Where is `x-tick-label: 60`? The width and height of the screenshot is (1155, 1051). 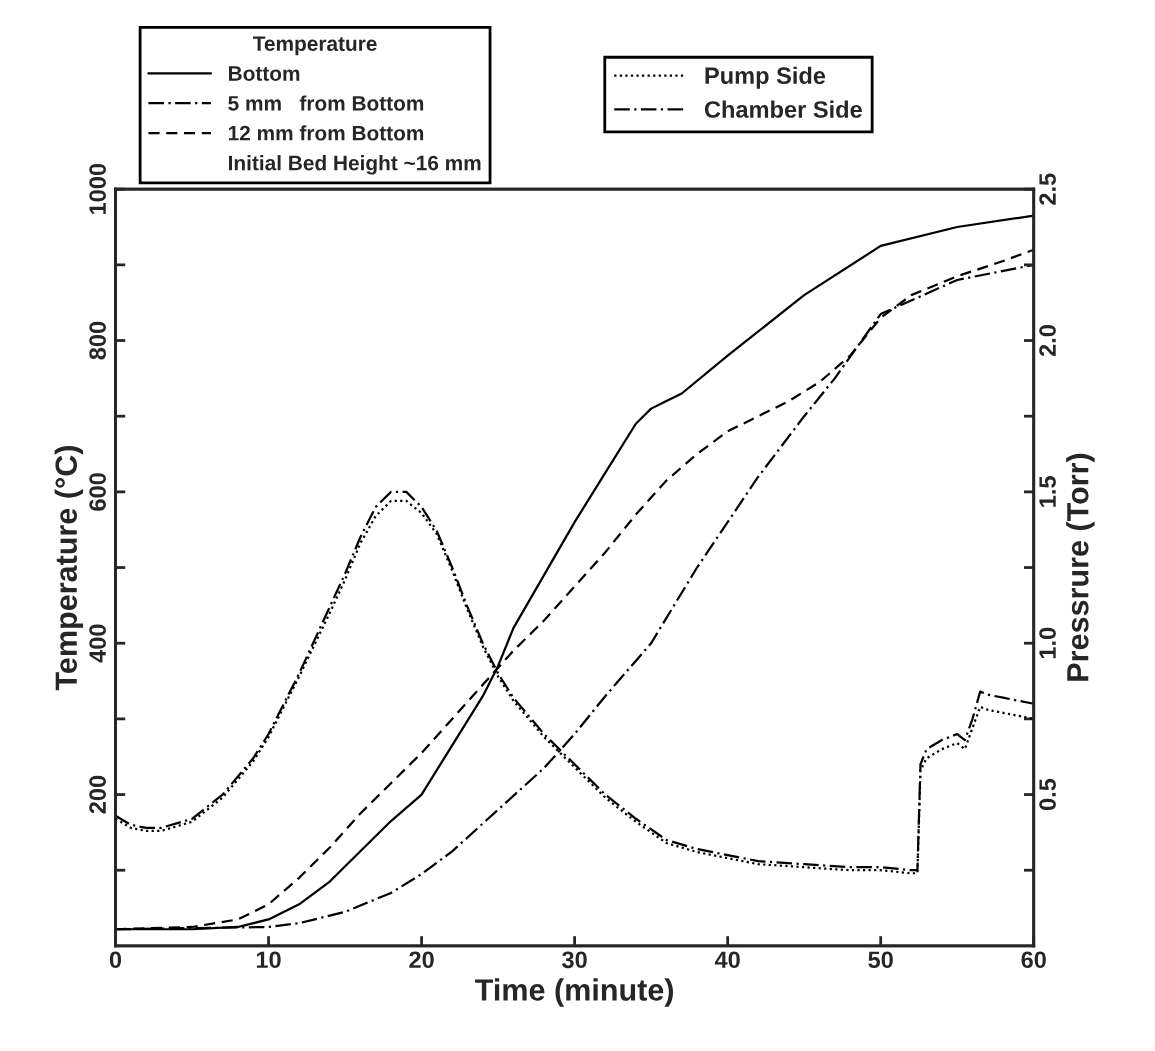
x-tick-label: 60 is located at coordinates (1033, 960).